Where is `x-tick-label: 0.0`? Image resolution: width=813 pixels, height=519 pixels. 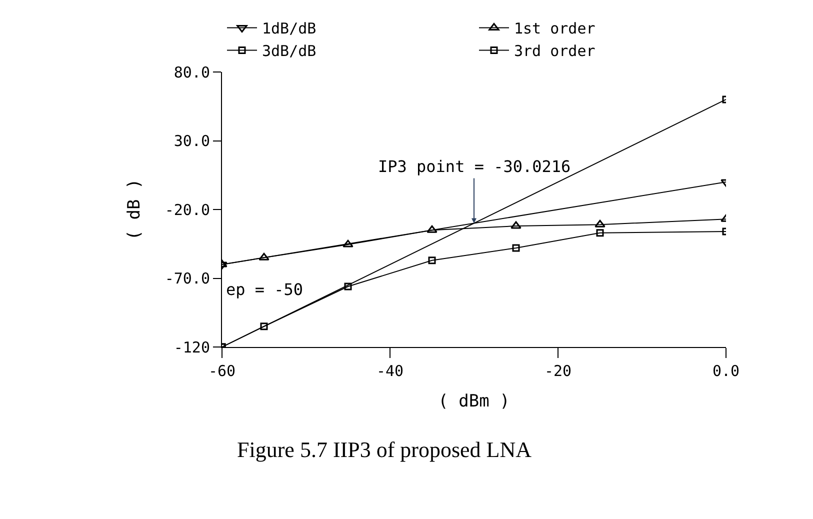 x-tick-label: 0.0 is located at coordinates (726, 371).